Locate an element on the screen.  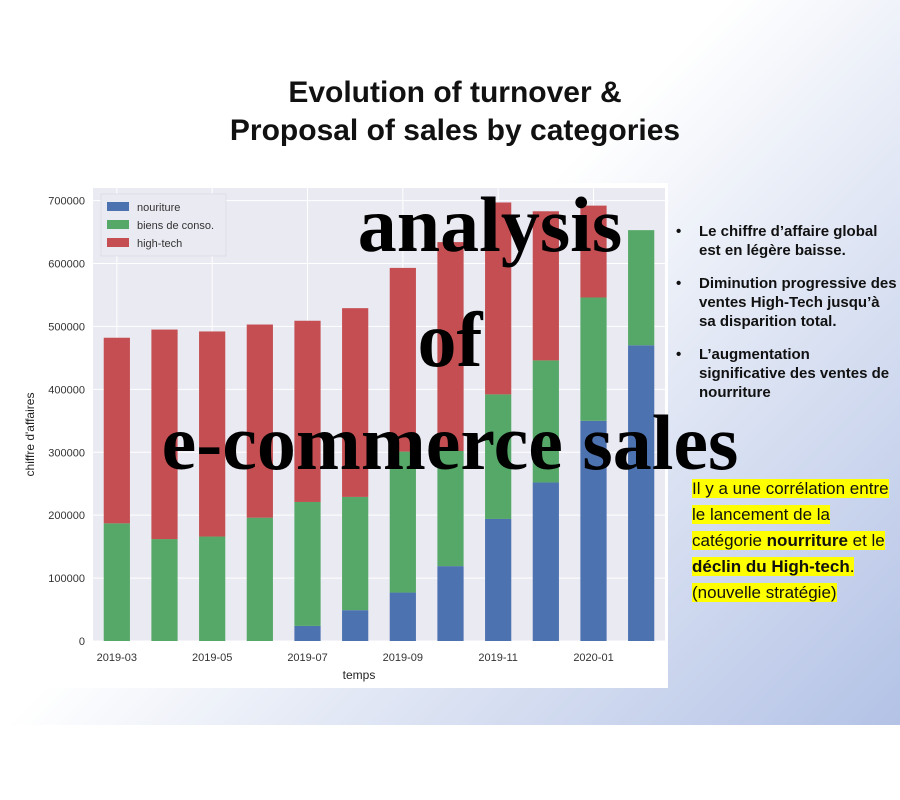
x-tick-label: 2019-09 is located at coordinates (403, 658).